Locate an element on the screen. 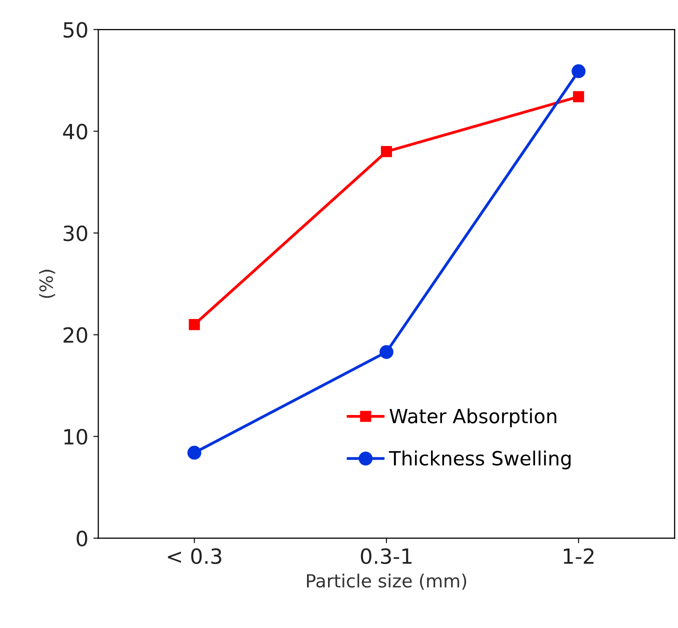  y-tick-label: 30 is located at coordinates (76, 233).